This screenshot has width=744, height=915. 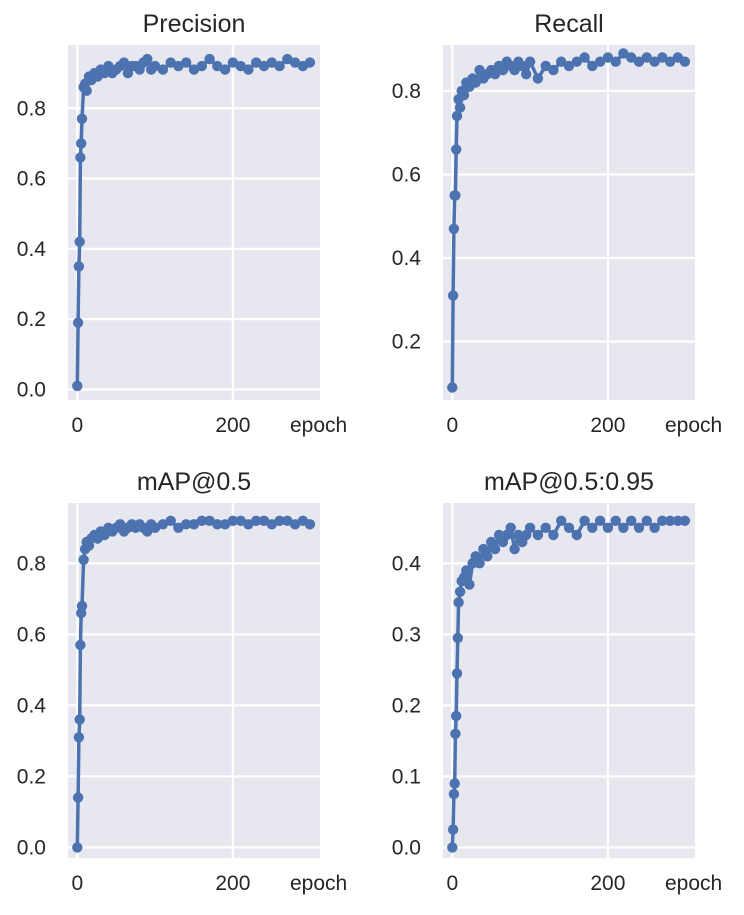 What do you see at coordinates (194, 482) in the screenshot?
I see `chart-title: mAP@0.5` at bounding box center [194, 482].